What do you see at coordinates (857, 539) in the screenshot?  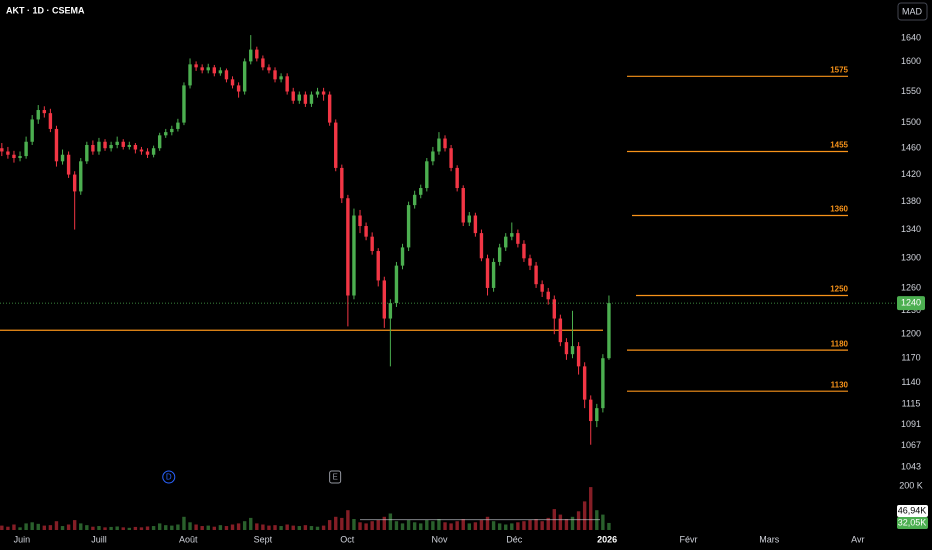 I see `x-tick-label: Avr` at bounding box center [857, 539].